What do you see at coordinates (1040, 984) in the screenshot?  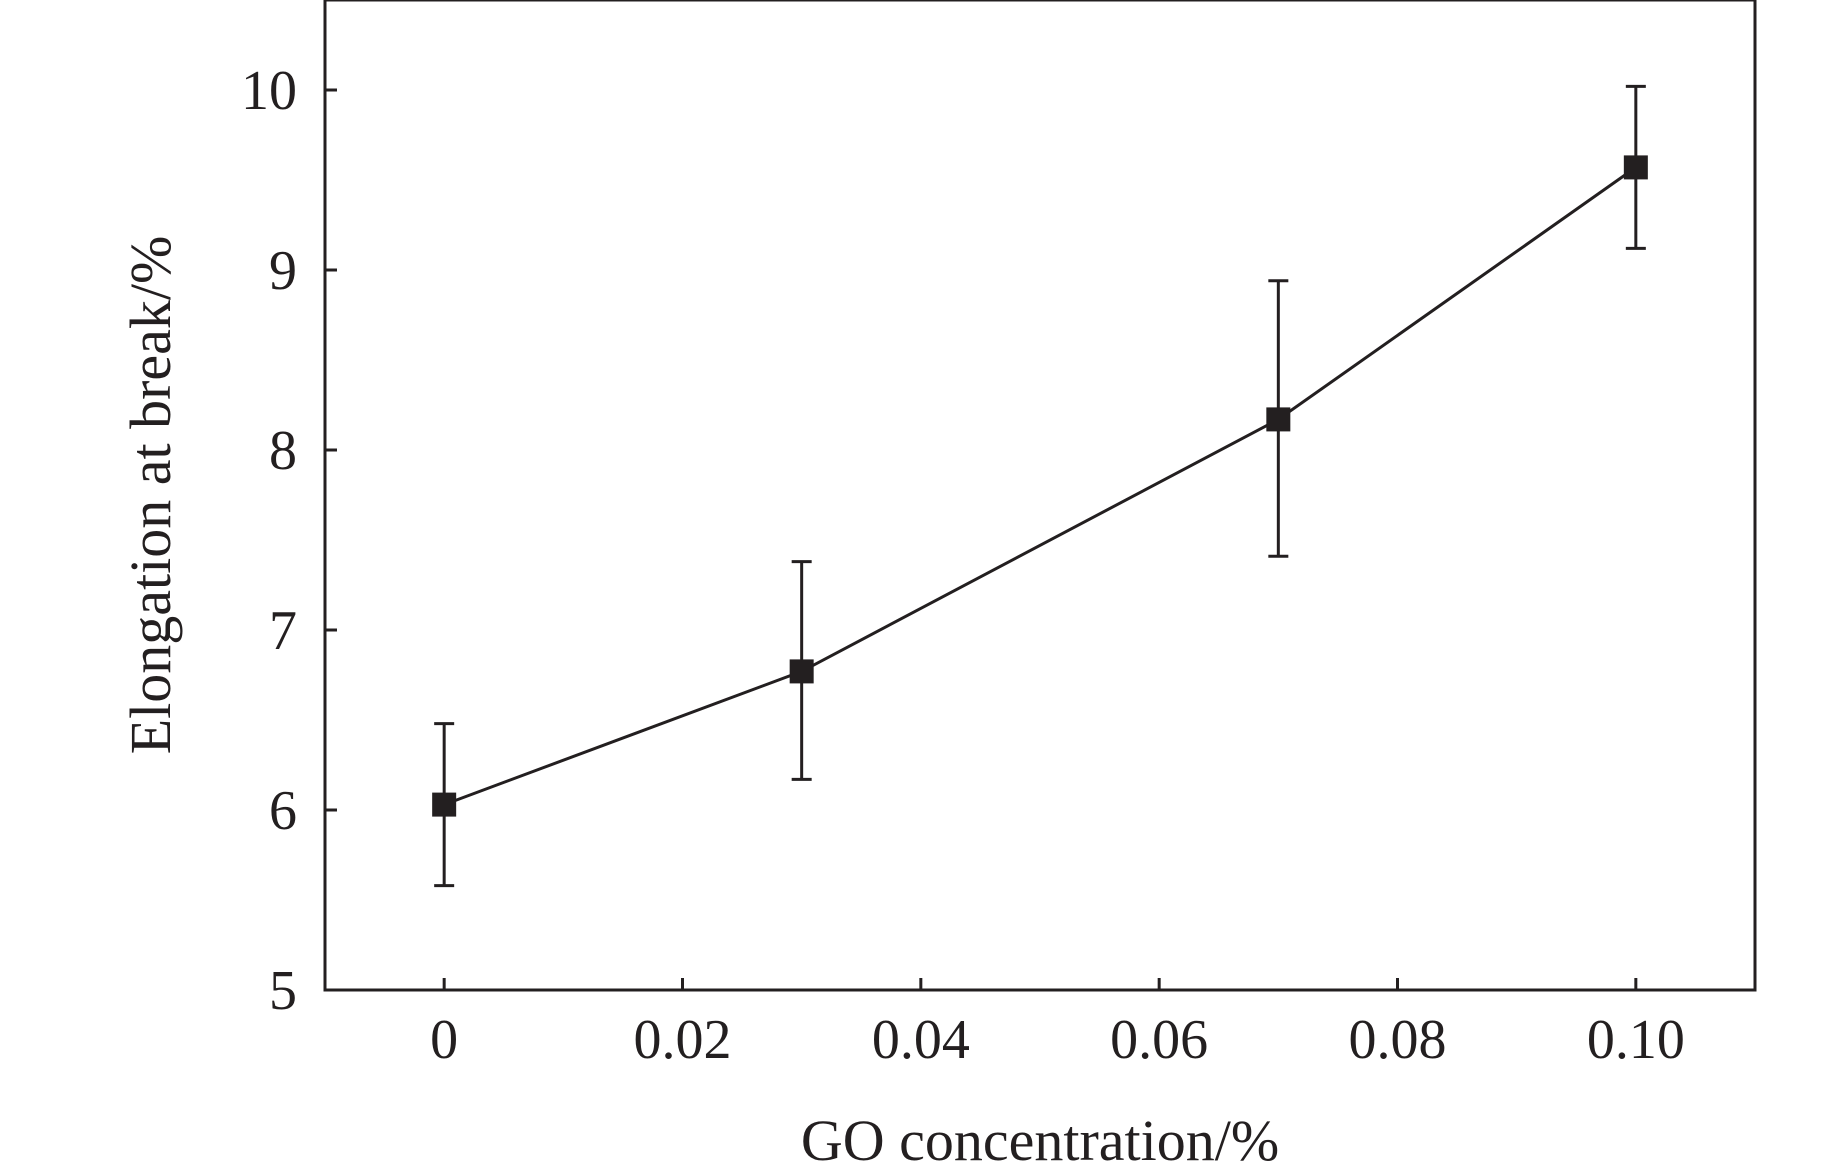 I see `x-axis-ticks` at bounding box center [1040, 984].